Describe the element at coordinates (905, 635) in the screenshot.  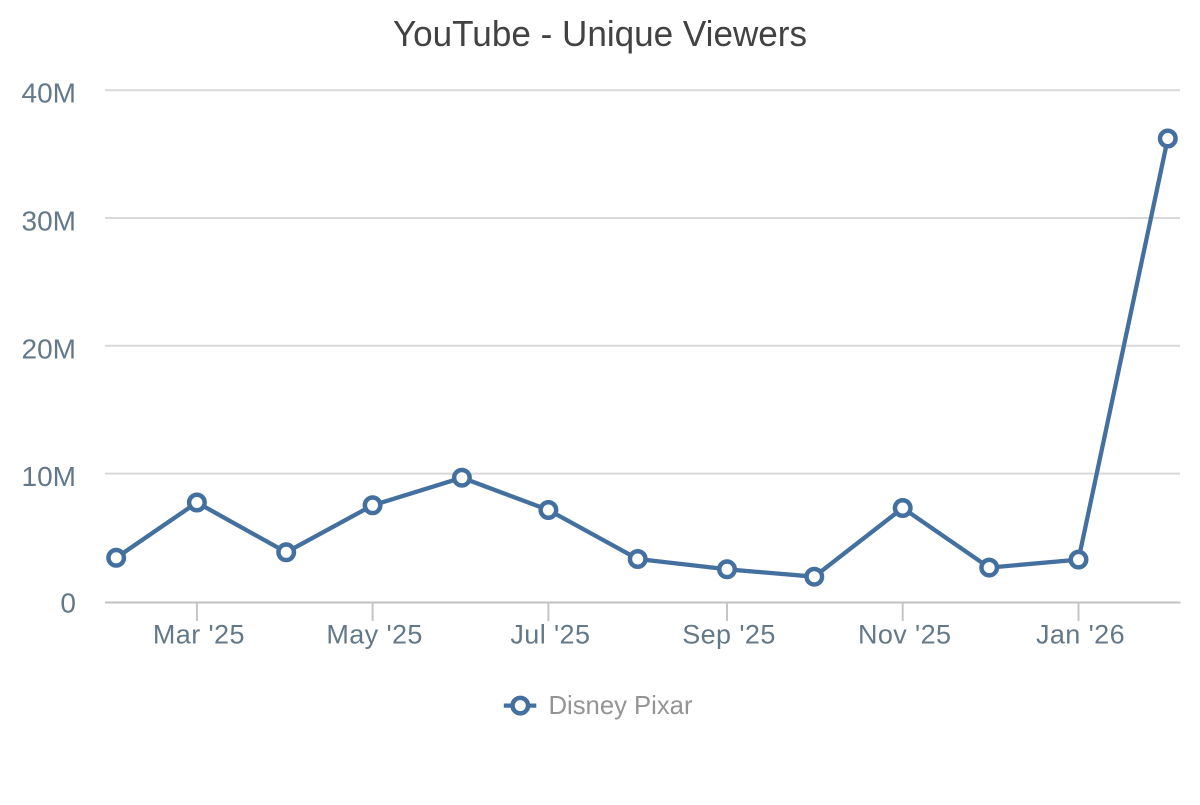
I see `svg-text: Nov '25` at that location.